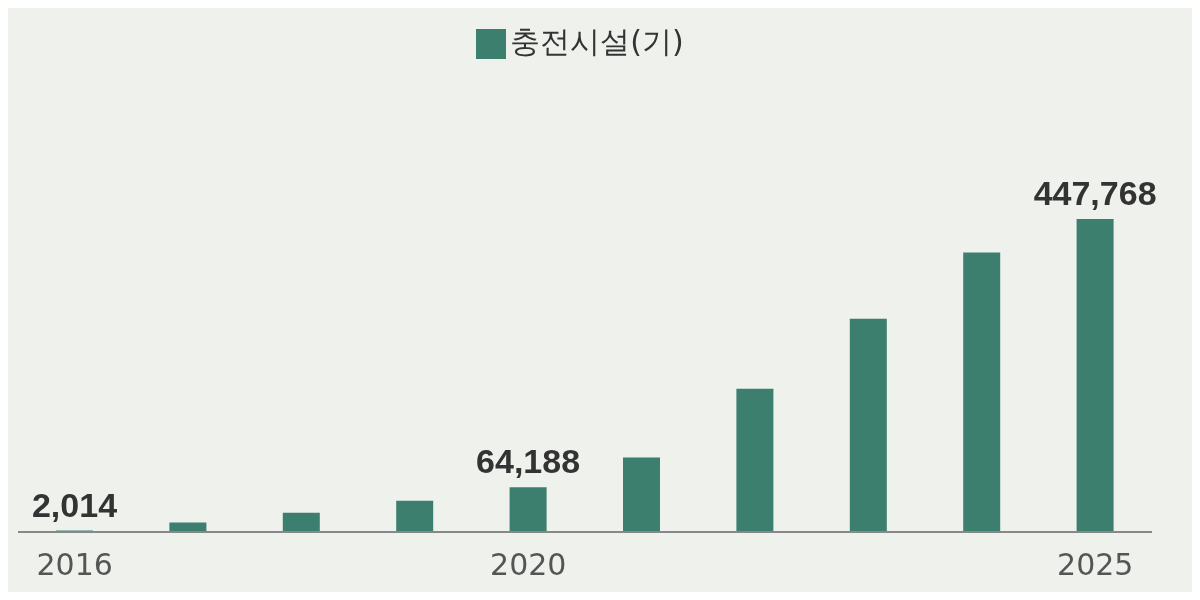  Describe the element at coordinates (1095, 565) in the screenshot. I see `x-tick-label: 2025` at that location.